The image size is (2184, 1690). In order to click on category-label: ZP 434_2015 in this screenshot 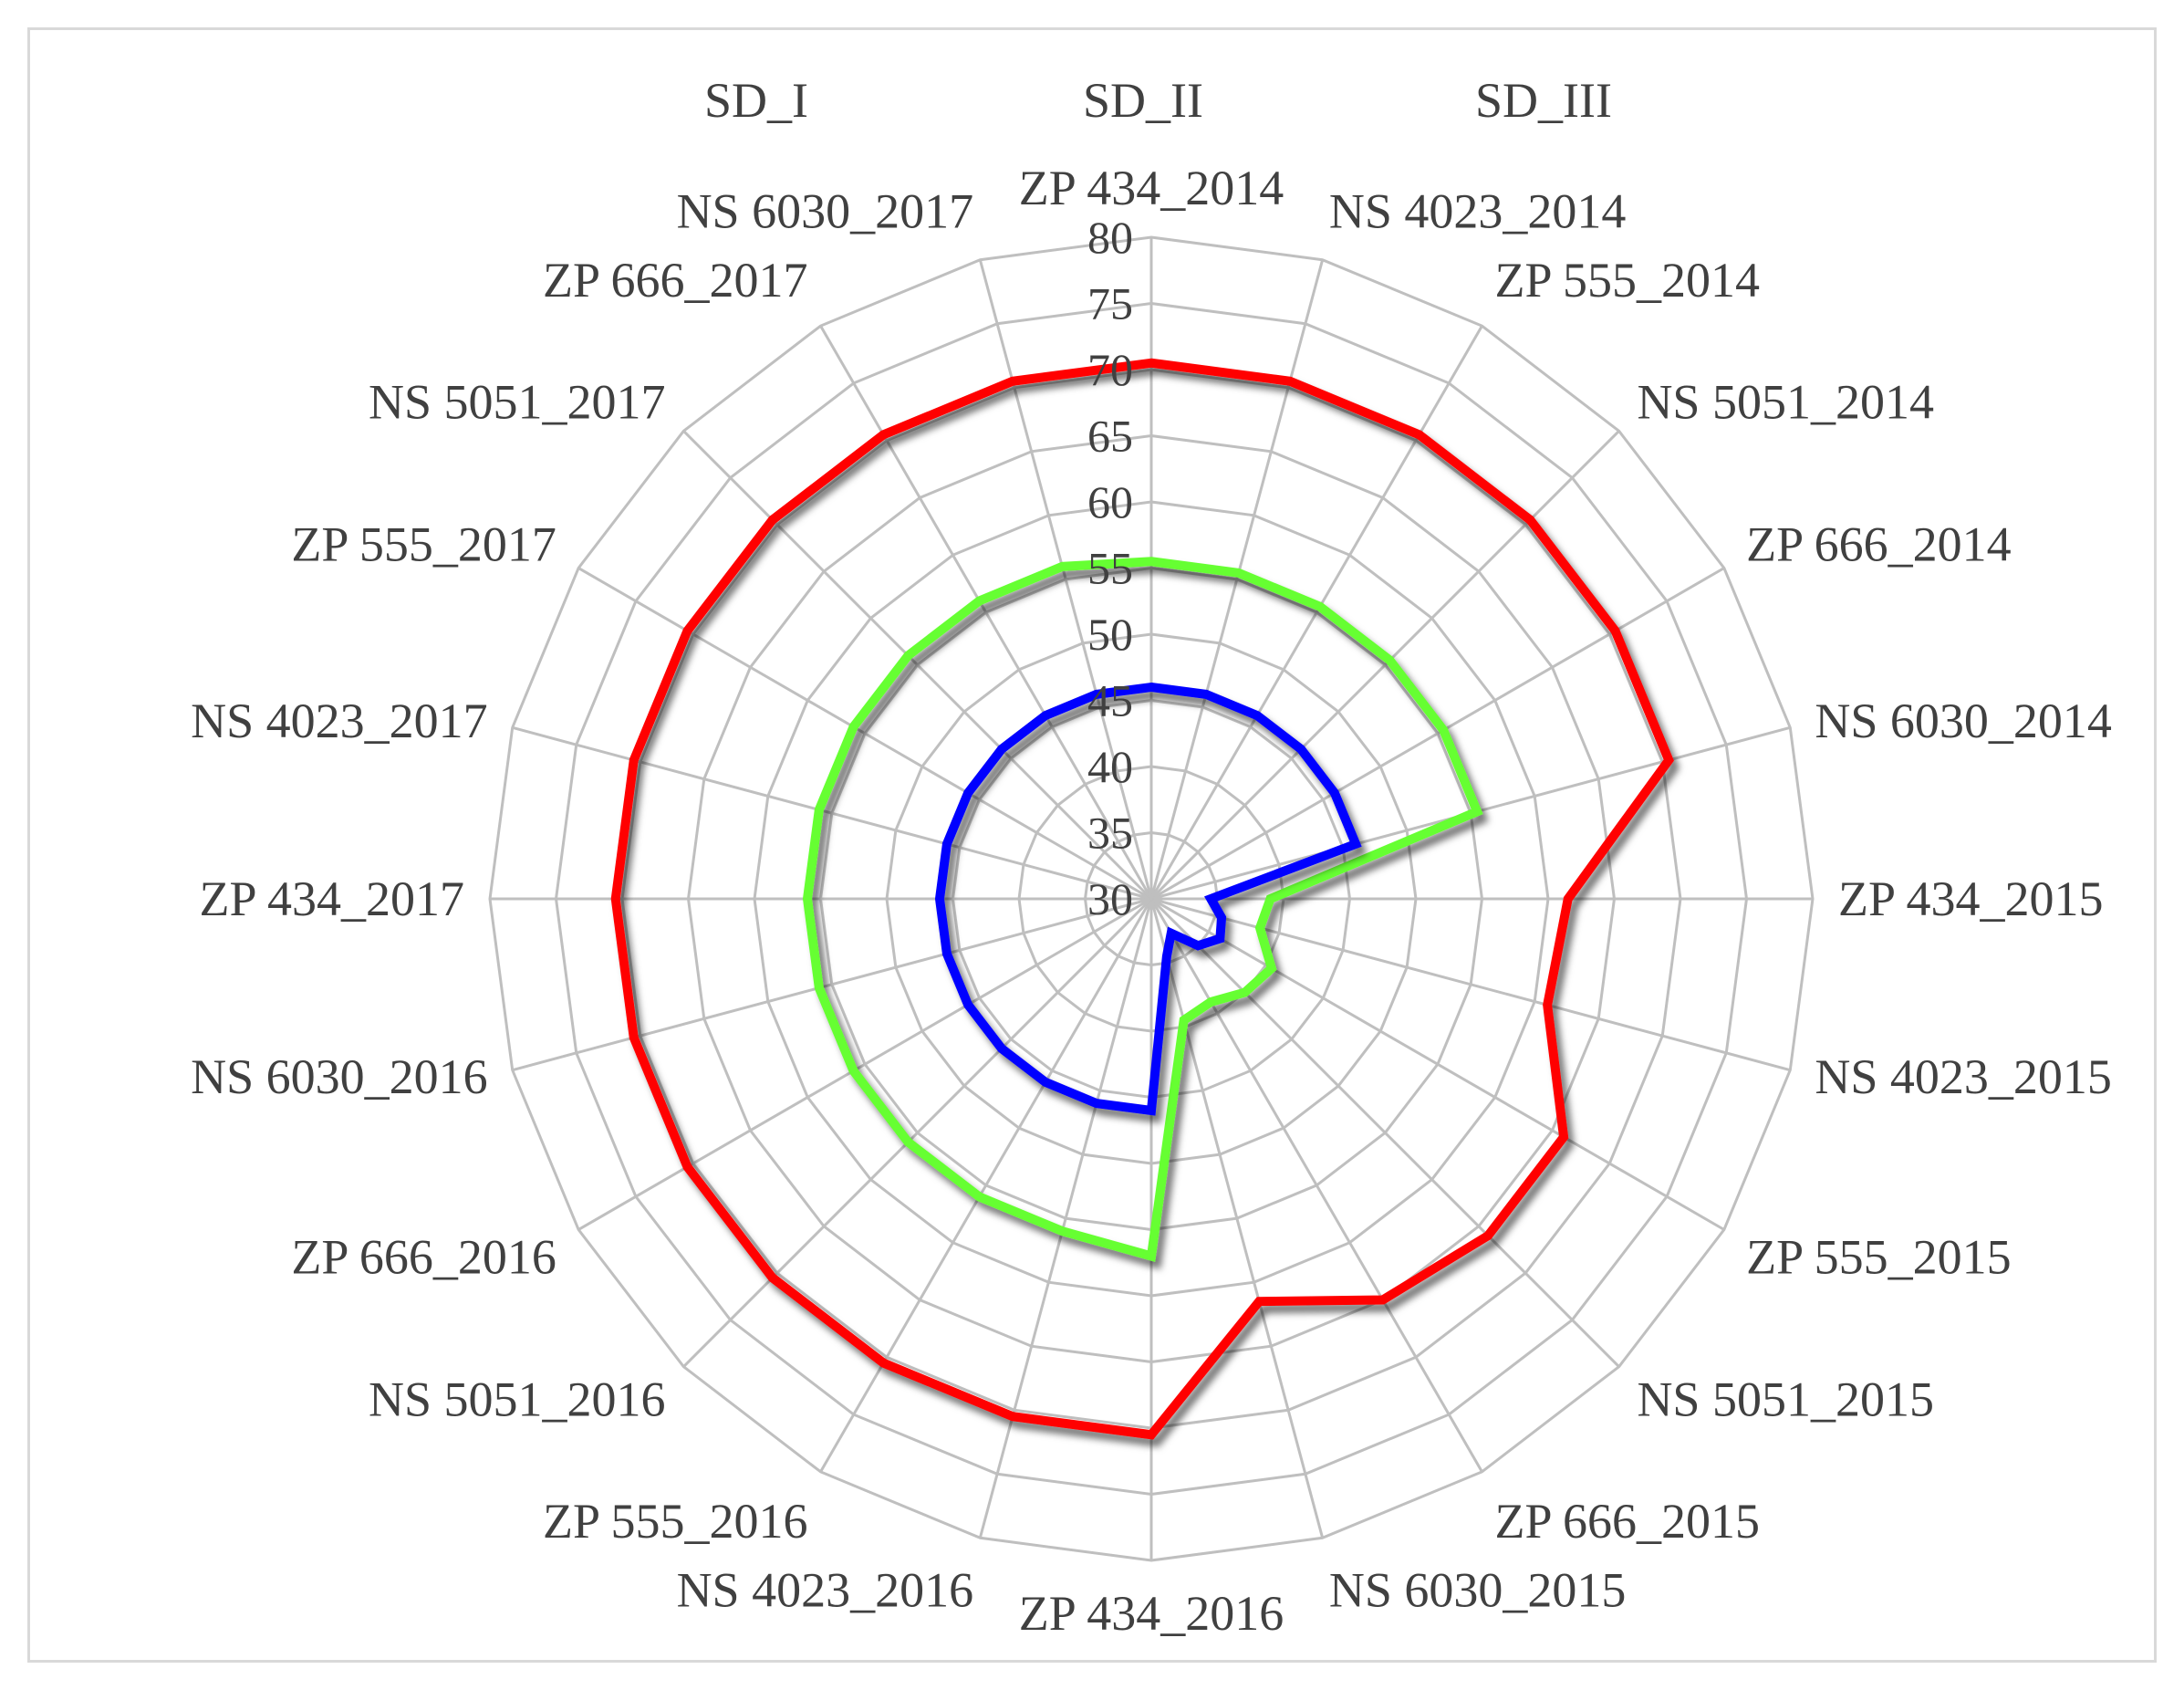, I will do `click(1971, 898)`.